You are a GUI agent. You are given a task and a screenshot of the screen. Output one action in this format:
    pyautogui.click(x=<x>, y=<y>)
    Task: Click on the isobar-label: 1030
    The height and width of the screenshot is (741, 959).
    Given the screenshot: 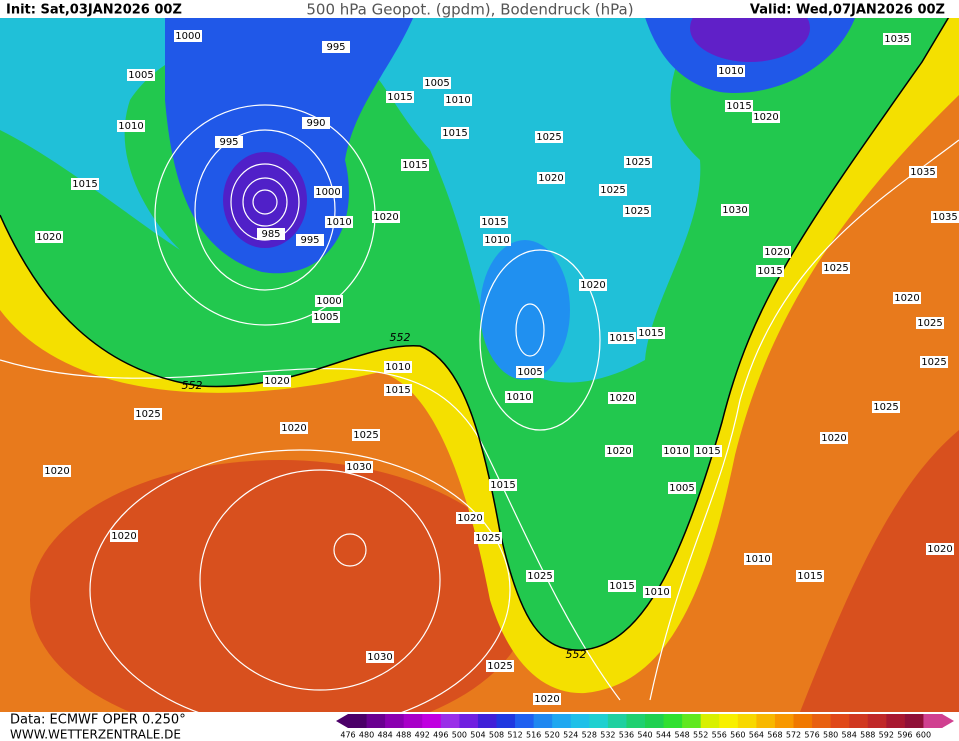 What is the action you would take?
    pyautogui.click(x=358, y=467)
    